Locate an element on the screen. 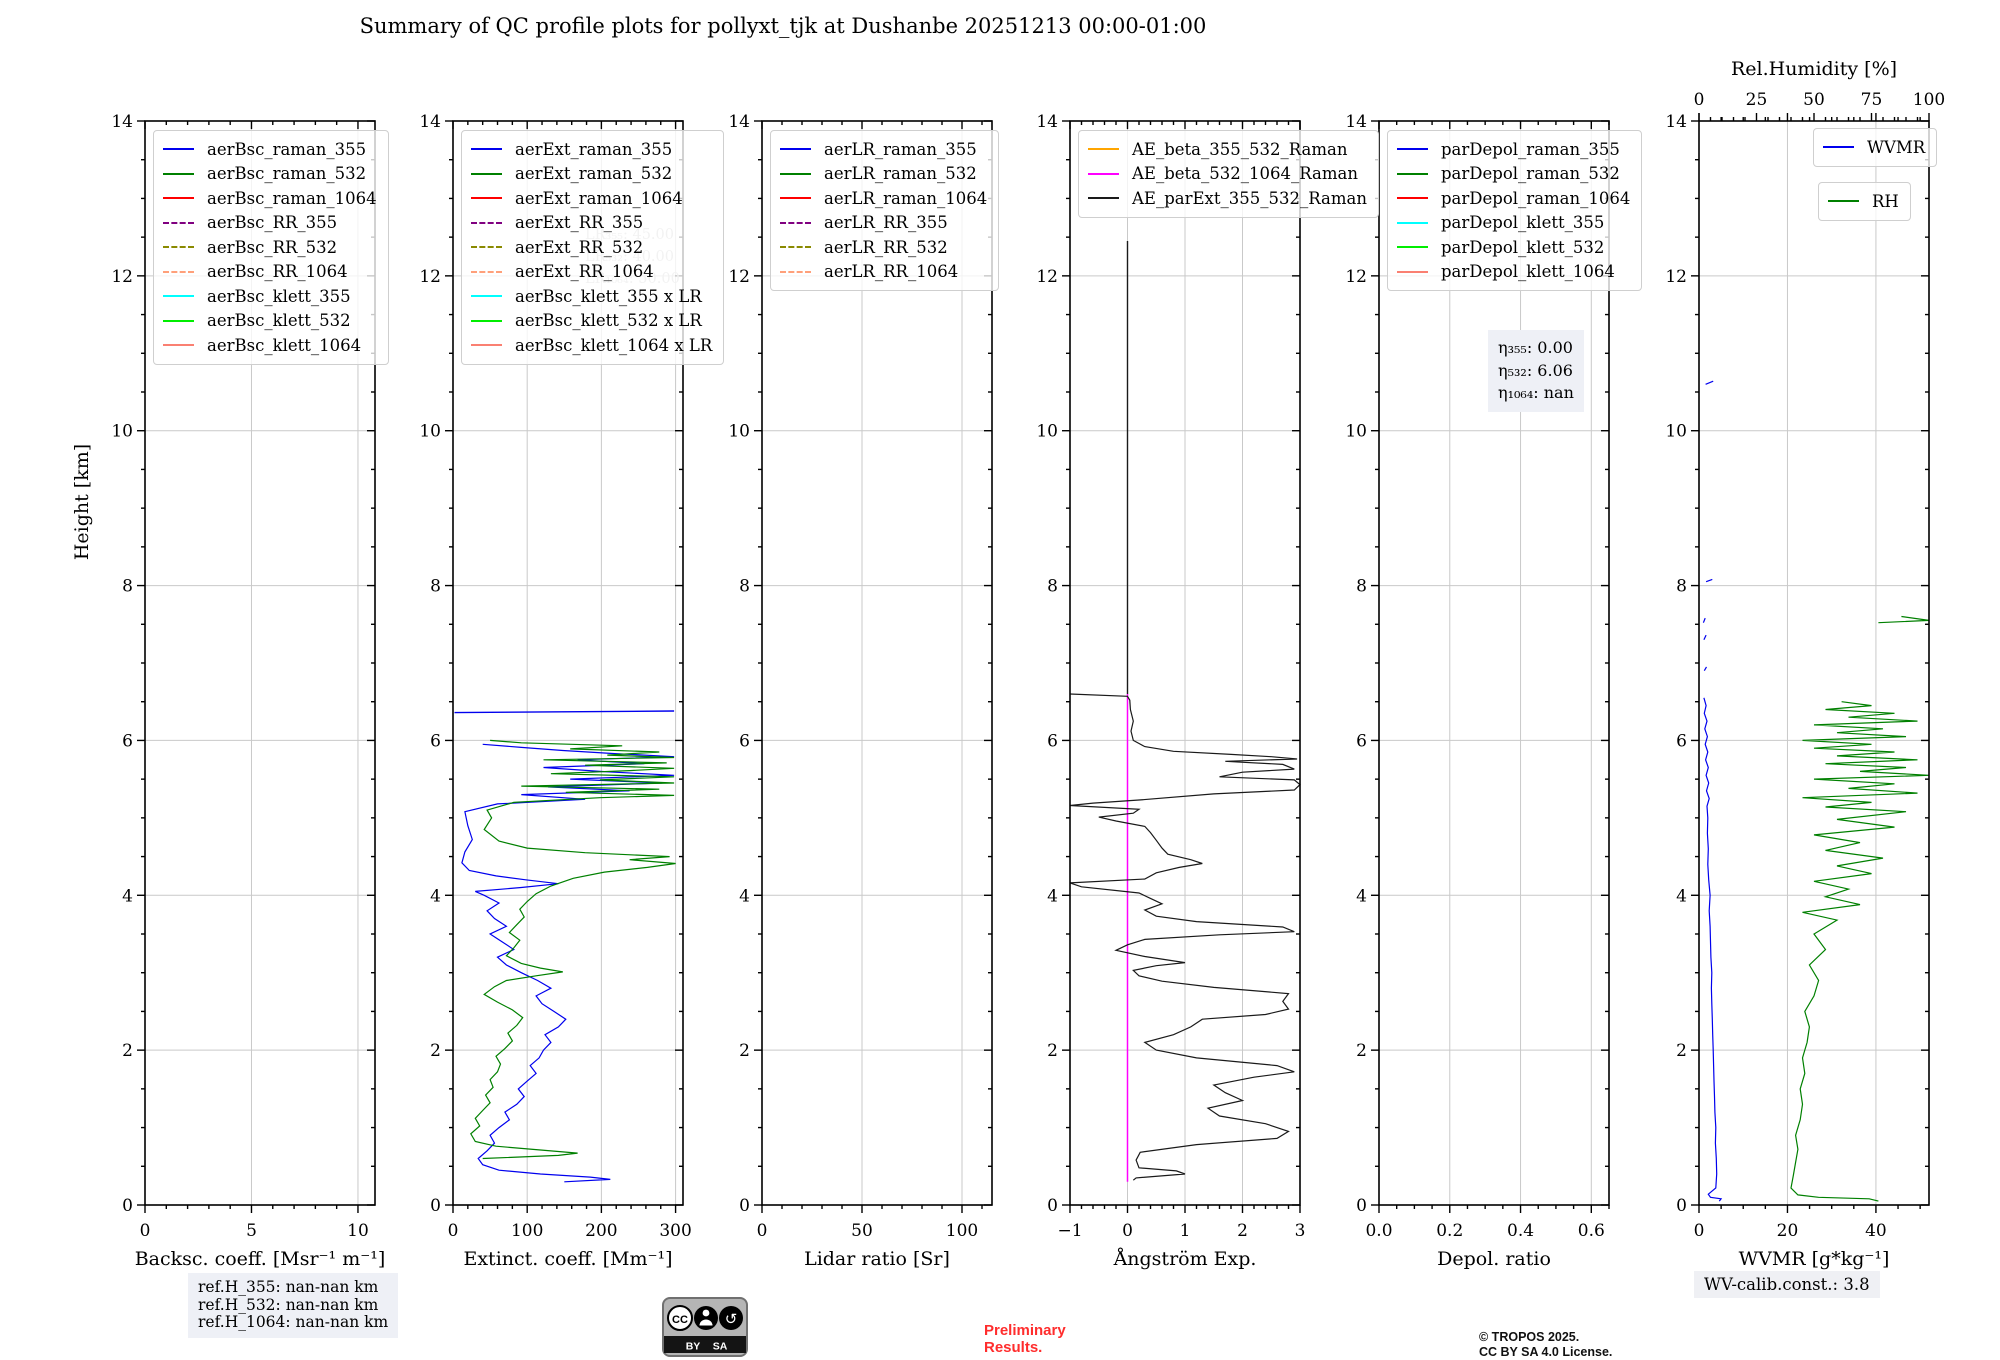  legend-item-aerExt_raman_355: aerExt_raman_355 is located at coordinates (591, 149).